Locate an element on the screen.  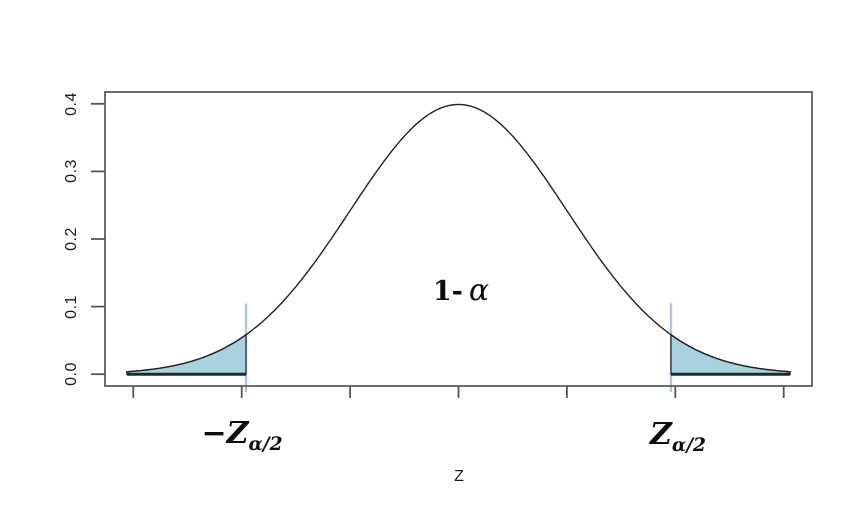
right-critical-value-label: Zα/2 is located at coordinates (678, 438).